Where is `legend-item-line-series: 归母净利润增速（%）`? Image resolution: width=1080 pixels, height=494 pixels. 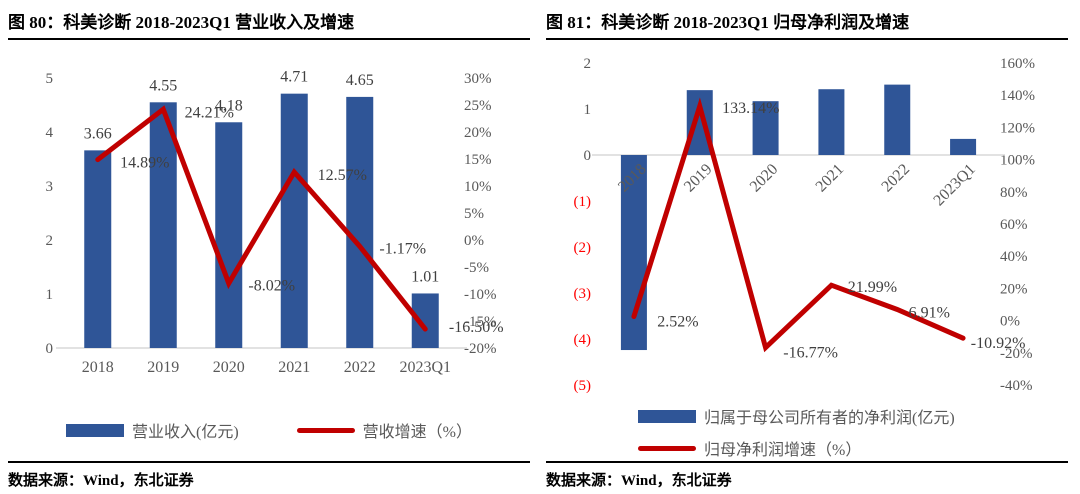 legend-item-line-series: 归母净利润增速（%） is located at coordinates (749, 448).